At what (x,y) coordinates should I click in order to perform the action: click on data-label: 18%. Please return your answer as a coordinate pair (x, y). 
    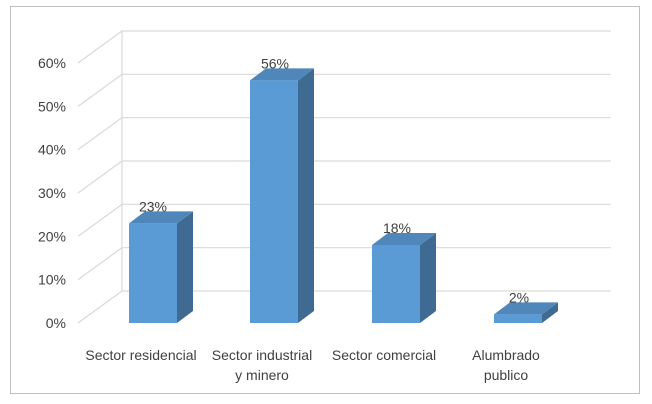
    Looking at the image, I should click on (397, 228).